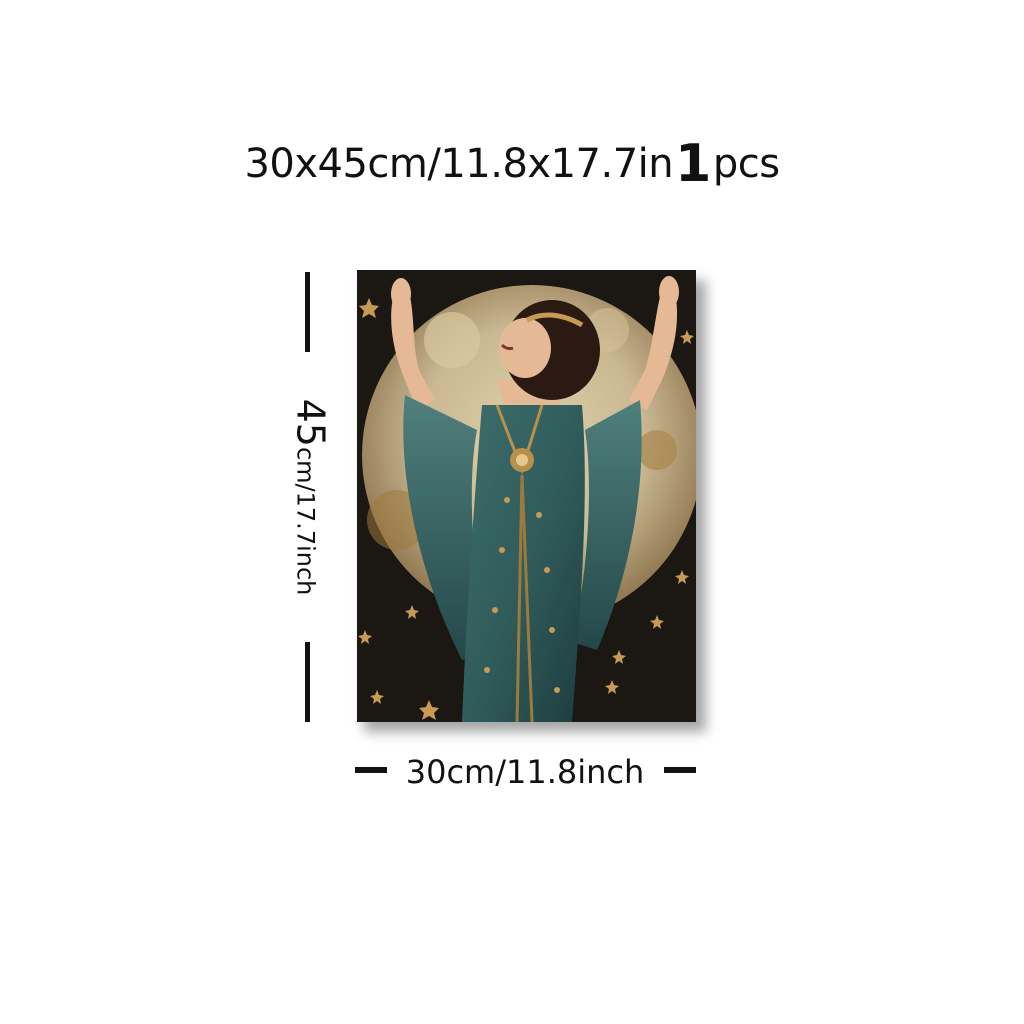 The width and height of the screenshot is (1024, 1024). What do you see at coordinates (371, 770) in the screenshot?
I see `width-dimension-line-left` at bounding box center [371, 770].